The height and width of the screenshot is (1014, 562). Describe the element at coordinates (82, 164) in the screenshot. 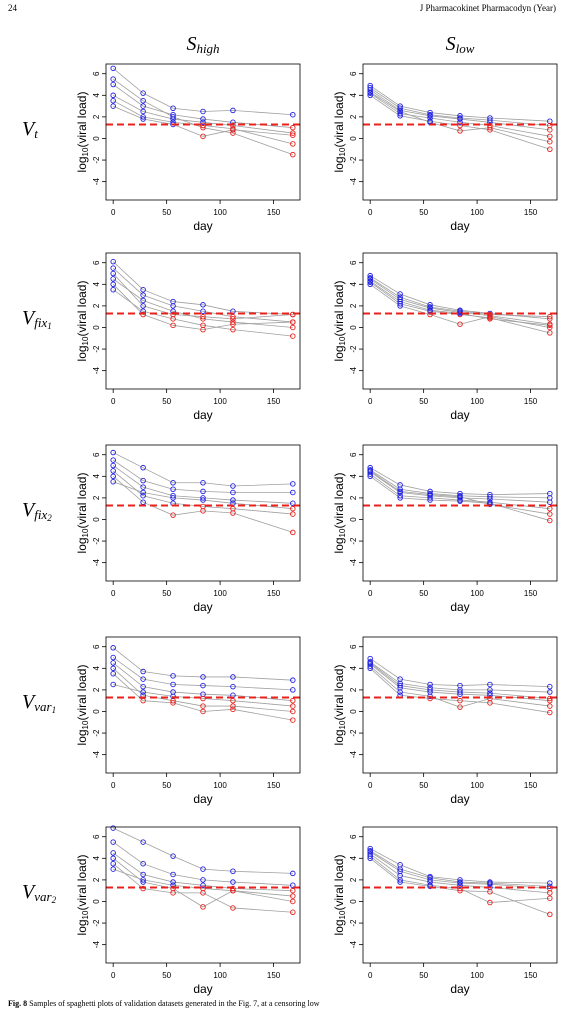

I see `y-axis-label-base: log` at that location.